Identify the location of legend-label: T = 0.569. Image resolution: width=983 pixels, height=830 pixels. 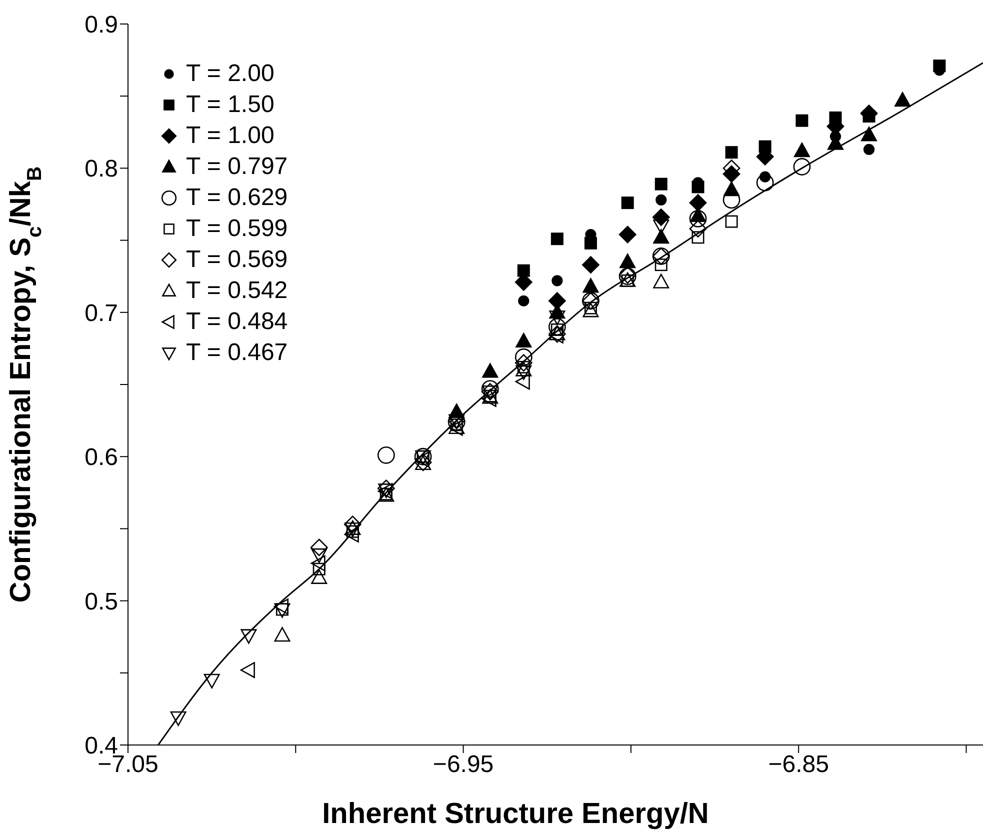
(237, 260).